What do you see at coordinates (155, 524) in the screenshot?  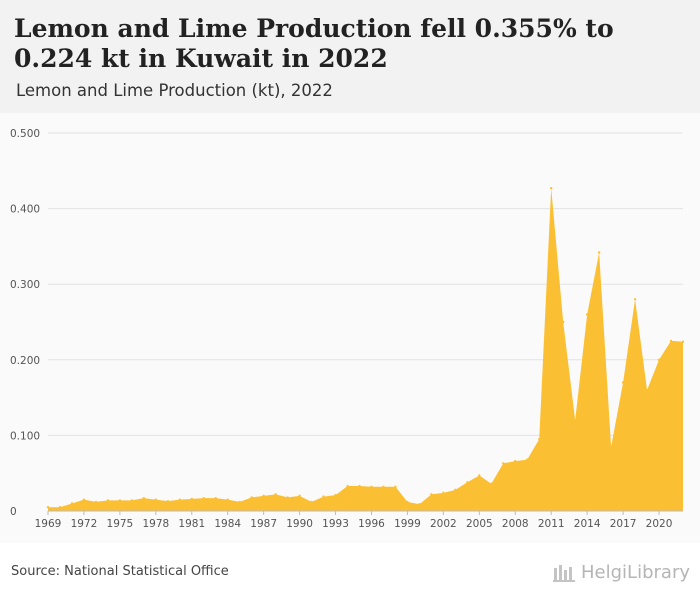 I see `x-tick-label: 1978` at bounding box center [155, 524].